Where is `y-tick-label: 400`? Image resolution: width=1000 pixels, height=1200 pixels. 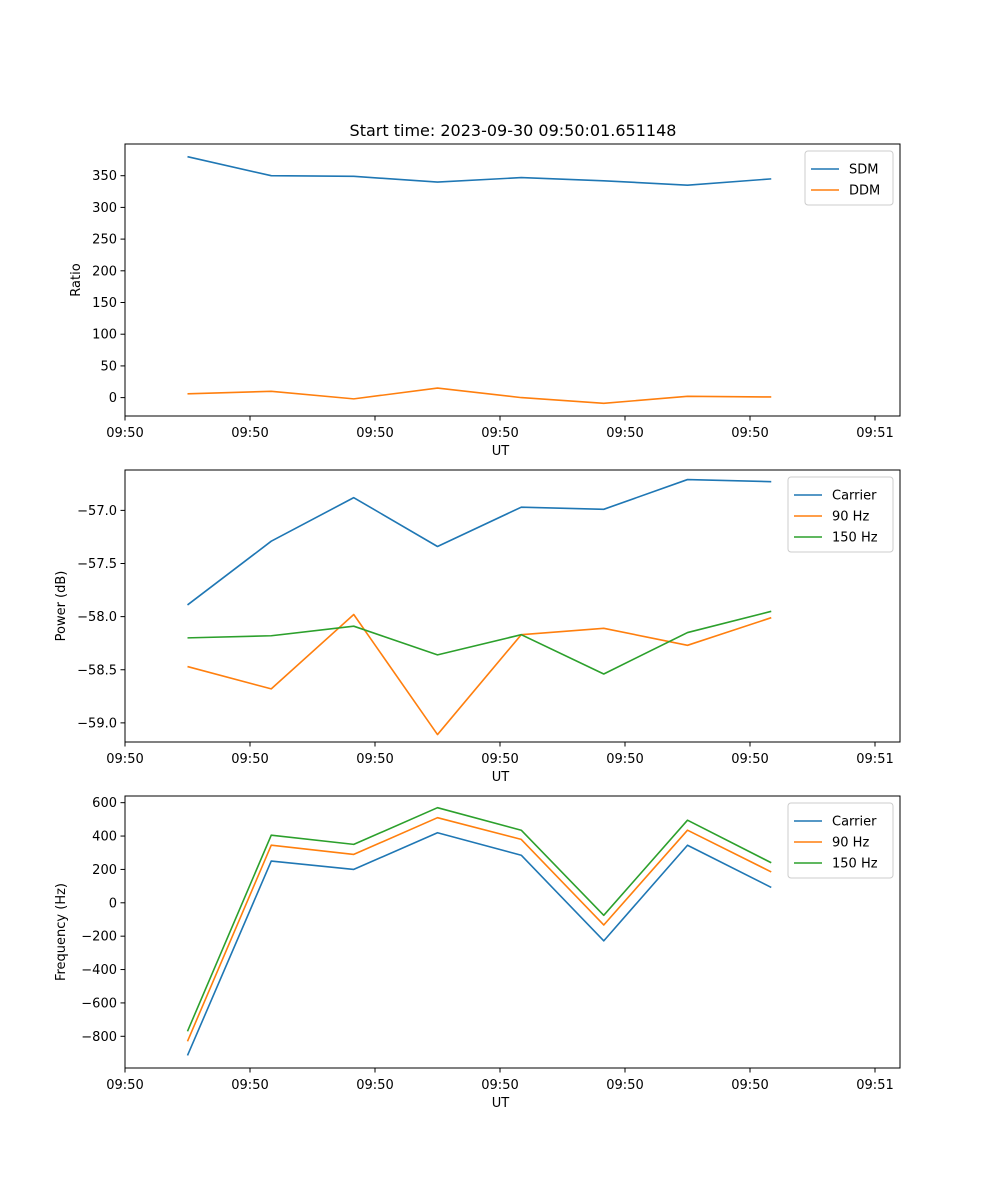 y-tick-label: 400 is located at coordinates (104, 837).